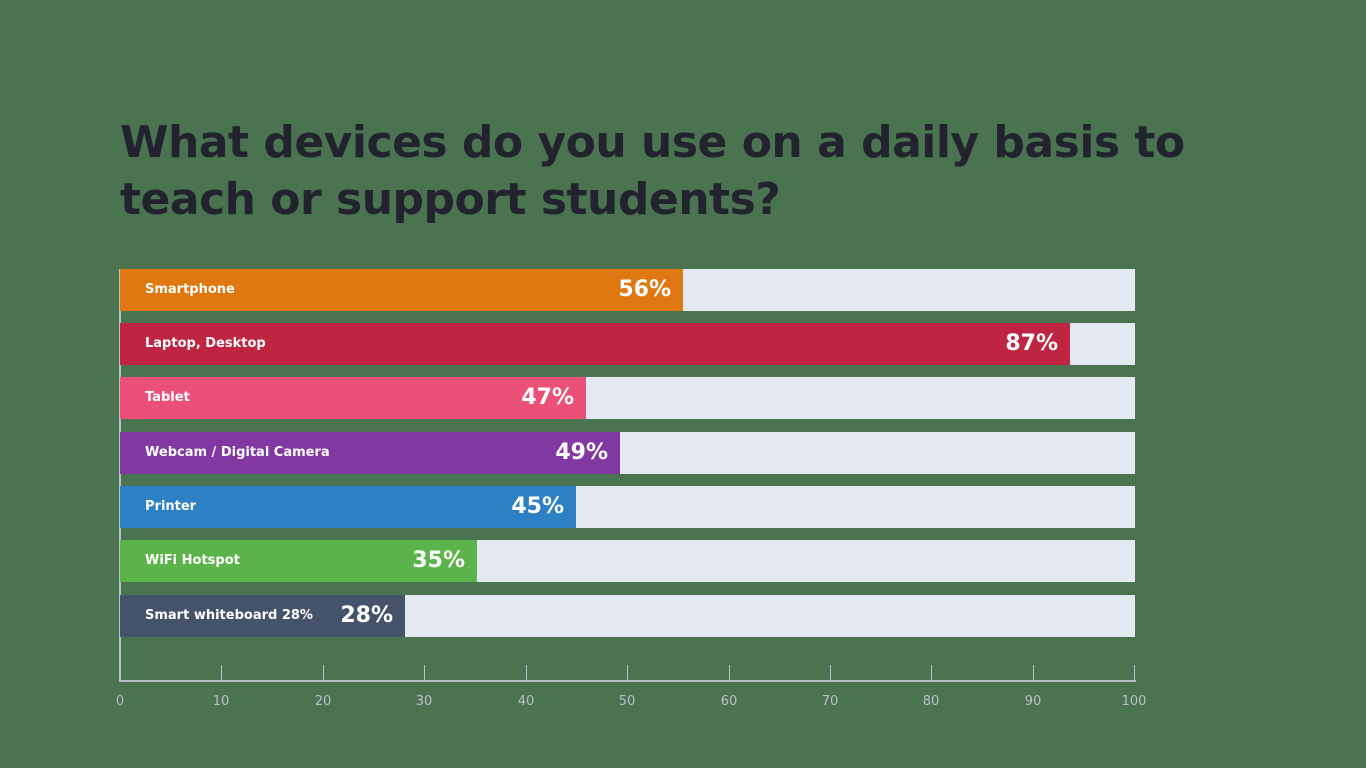  What do you see at coordinates (1031, 343) in the screenshot?
I see `bar-value: 87%` at bounding box center [1031, 343].